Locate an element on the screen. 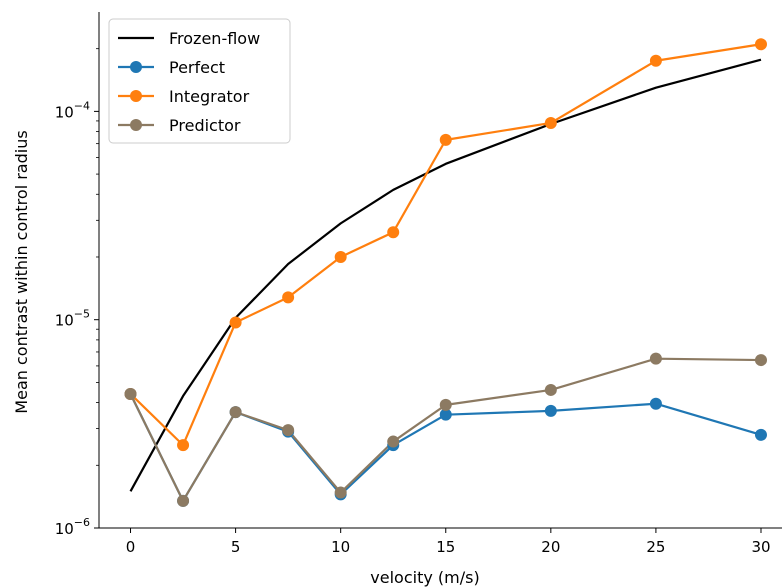 This screenshot has width=782, height=588. legend-label-perfect: Perfect is located at coordinates (197, 67).